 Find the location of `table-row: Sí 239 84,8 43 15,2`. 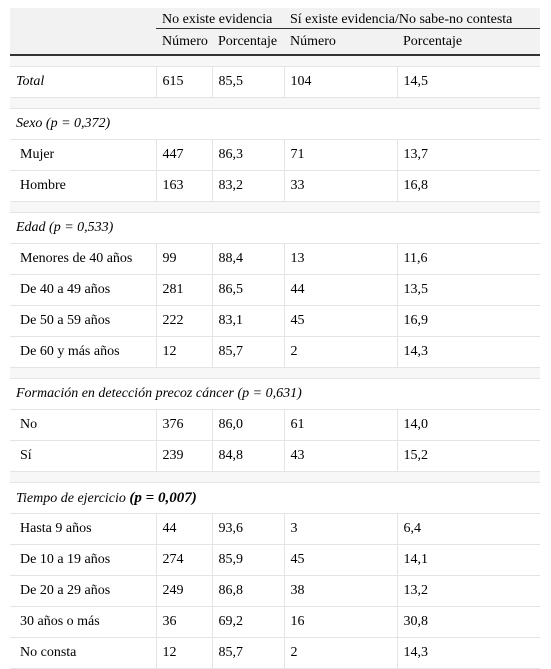

table-row: Sí 239 84,8 43 15,2 is located at coordinates (275, 456).